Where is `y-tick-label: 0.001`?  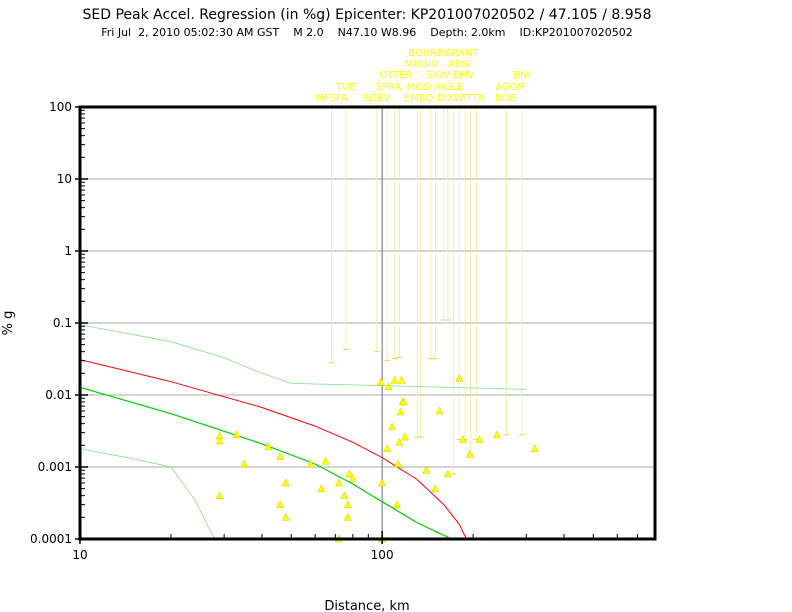
y-tick-label: 0.001 is located at coordinates (55, 467).